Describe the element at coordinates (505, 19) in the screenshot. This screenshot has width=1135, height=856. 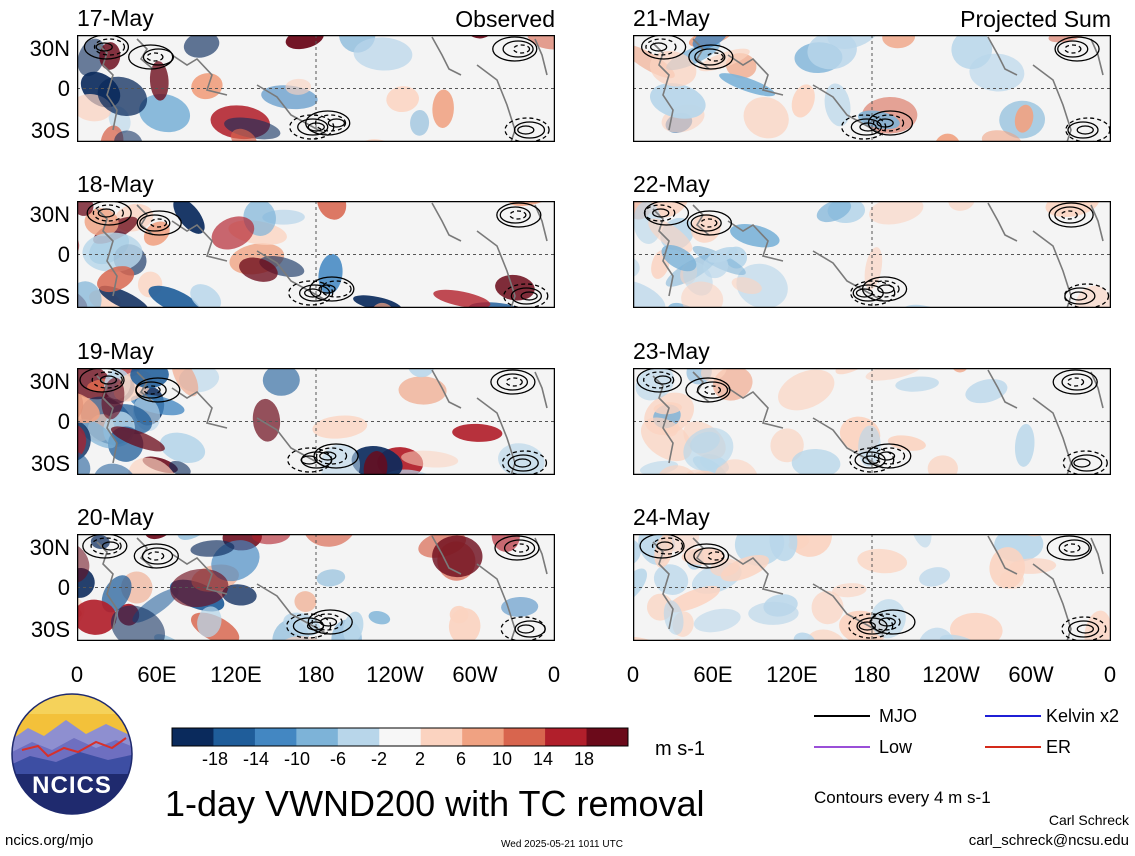
I see `observed-label: Observed` at that location.